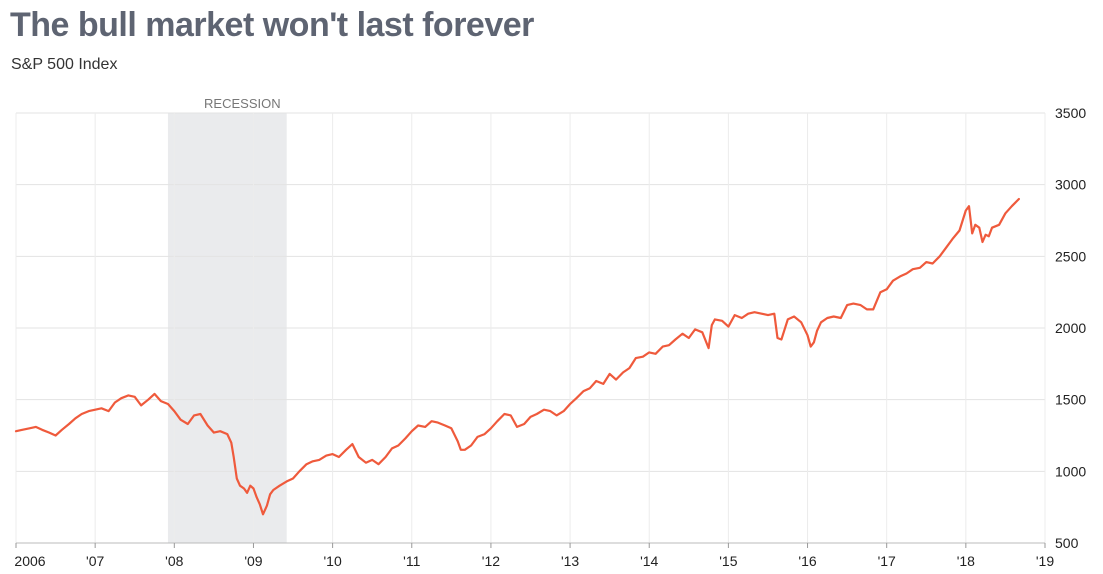  What do you see at coordinates (95, 561) in the screenshot?
I see `x-tick-label: '07` at bounding box center [95, 561].